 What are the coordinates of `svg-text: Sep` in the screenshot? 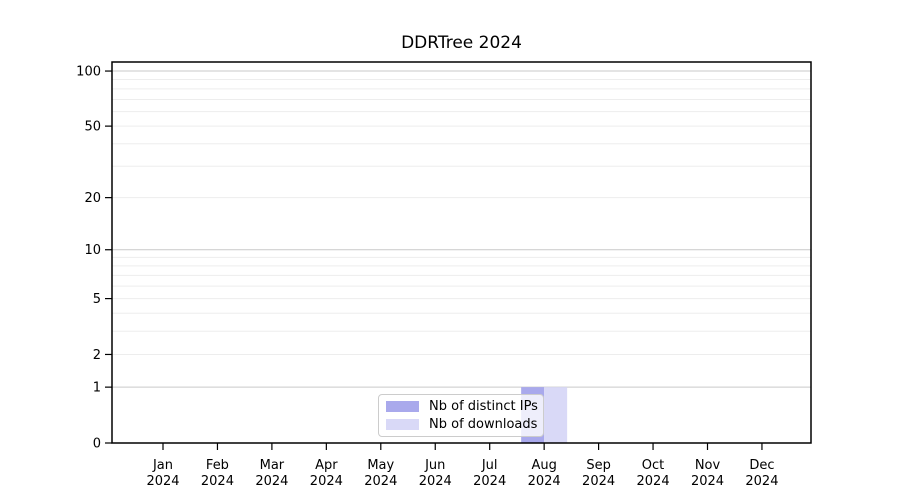 It's located at (598, 465).